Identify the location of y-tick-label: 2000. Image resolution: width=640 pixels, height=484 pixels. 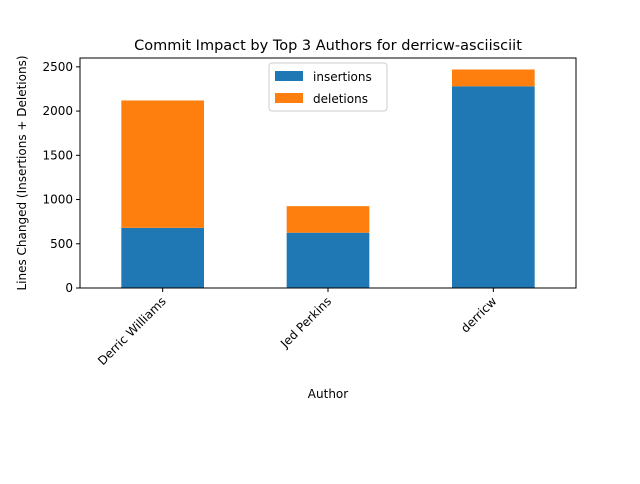
(57, 111).